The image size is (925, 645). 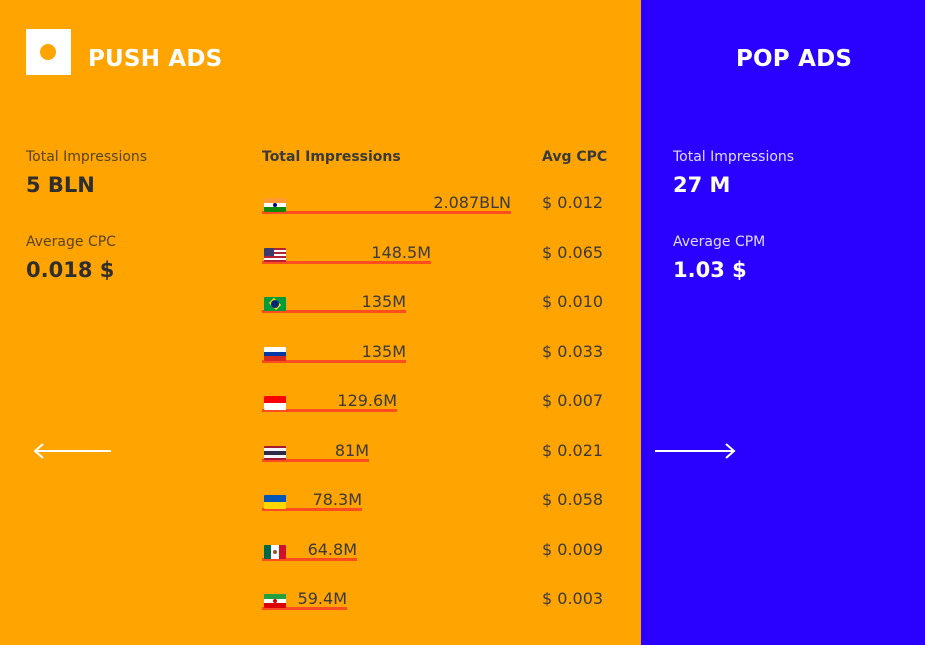 What do you see at coordinates (322, 598) in the screenshot?
I see `impressions-value: 59.4M` at bounding box center [322, 598].